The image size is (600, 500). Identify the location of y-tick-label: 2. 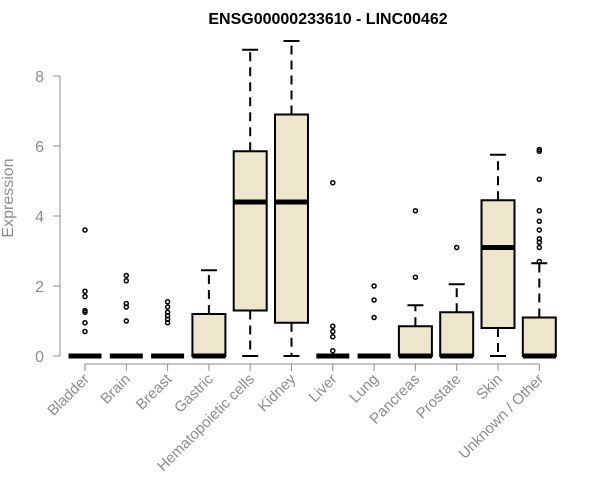
(39, 287).